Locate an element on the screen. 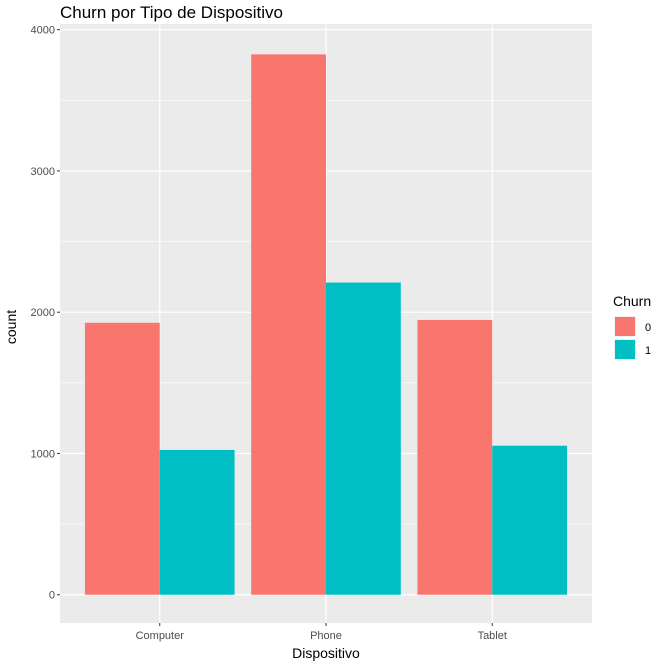 The height and width of the screenshot is (669, 667). y-axis-title: count is located at coordinates (11, 327).